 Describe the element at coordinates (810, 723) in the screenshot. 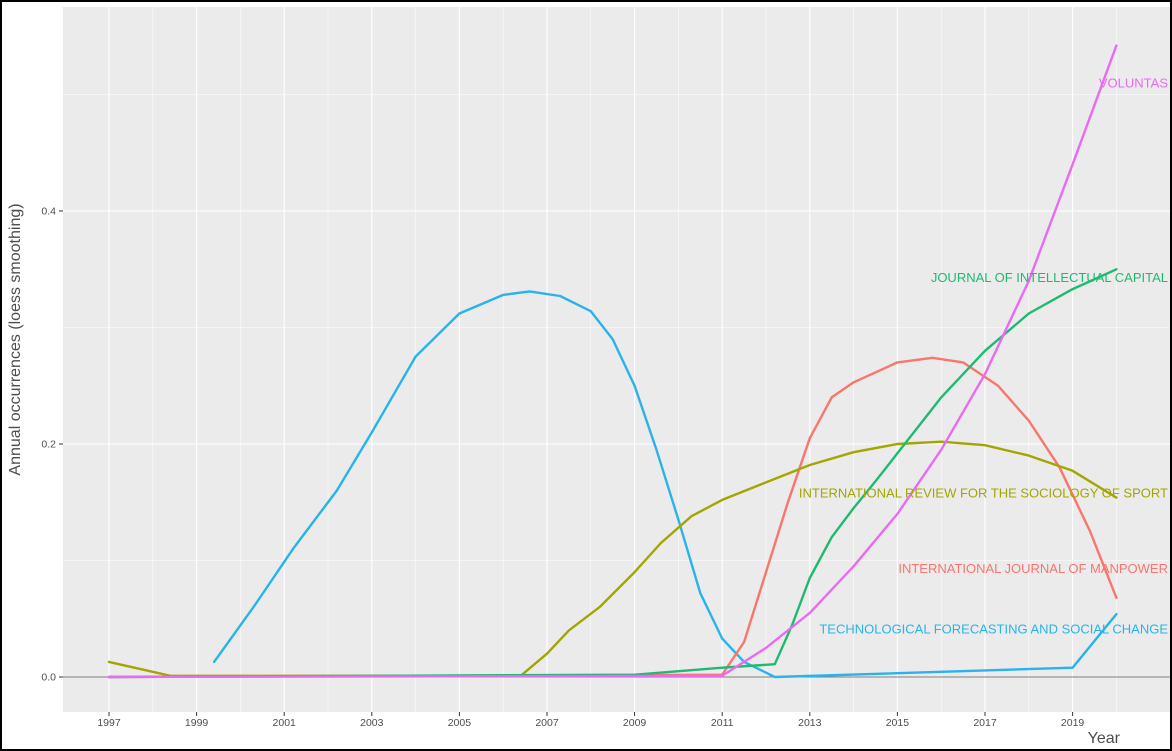

I see `x-tick-label: 2013` at that location.